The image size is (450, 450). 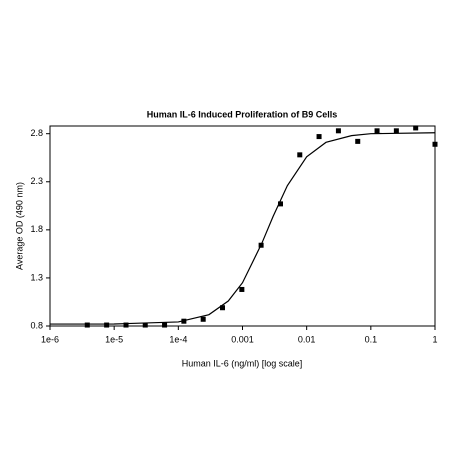 I want to click on x-tick-label: 0.01, so click(x=307, y=339).